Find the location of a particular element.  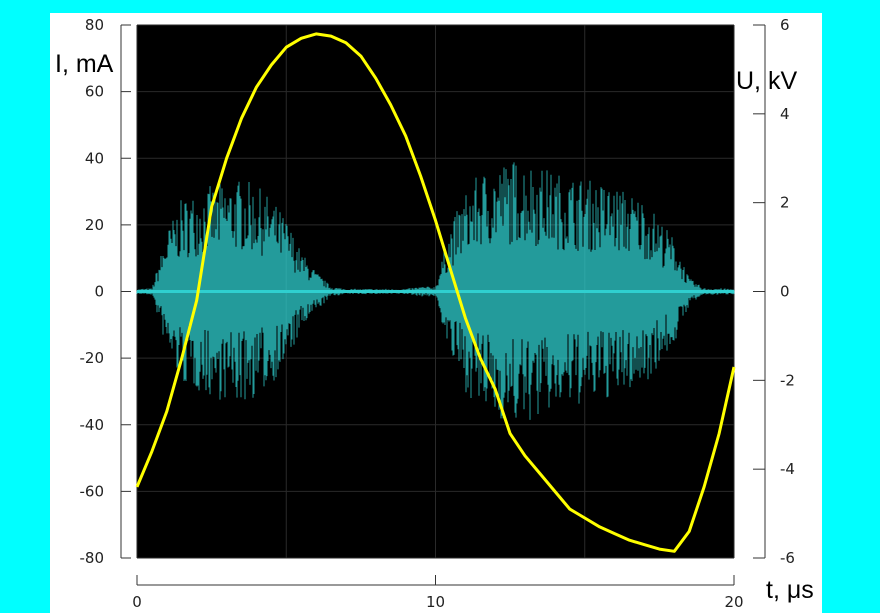

y-right-tick-label: -6 is located at coordinates (787, 558).